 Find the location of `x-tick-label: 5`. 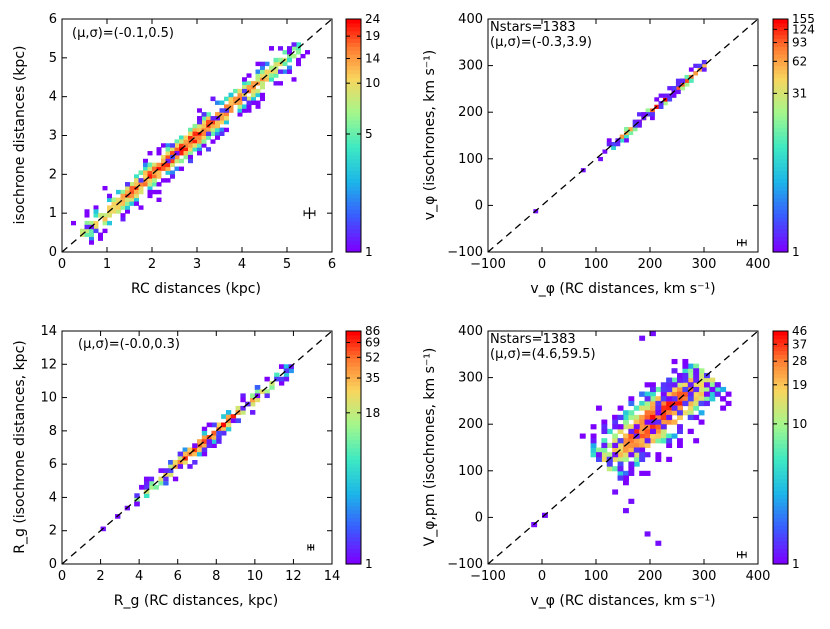

x-tick-label: 5 is located at coordinates (287, 264).